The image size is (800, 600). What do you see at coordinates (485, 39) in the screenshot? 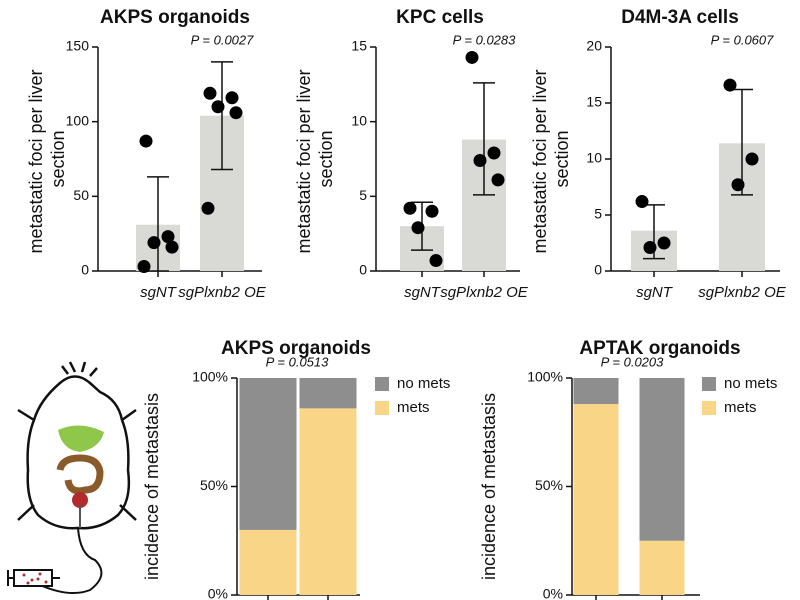
I see `p-value-annotation: P = 0.0283` at bounding box center [485, 39].